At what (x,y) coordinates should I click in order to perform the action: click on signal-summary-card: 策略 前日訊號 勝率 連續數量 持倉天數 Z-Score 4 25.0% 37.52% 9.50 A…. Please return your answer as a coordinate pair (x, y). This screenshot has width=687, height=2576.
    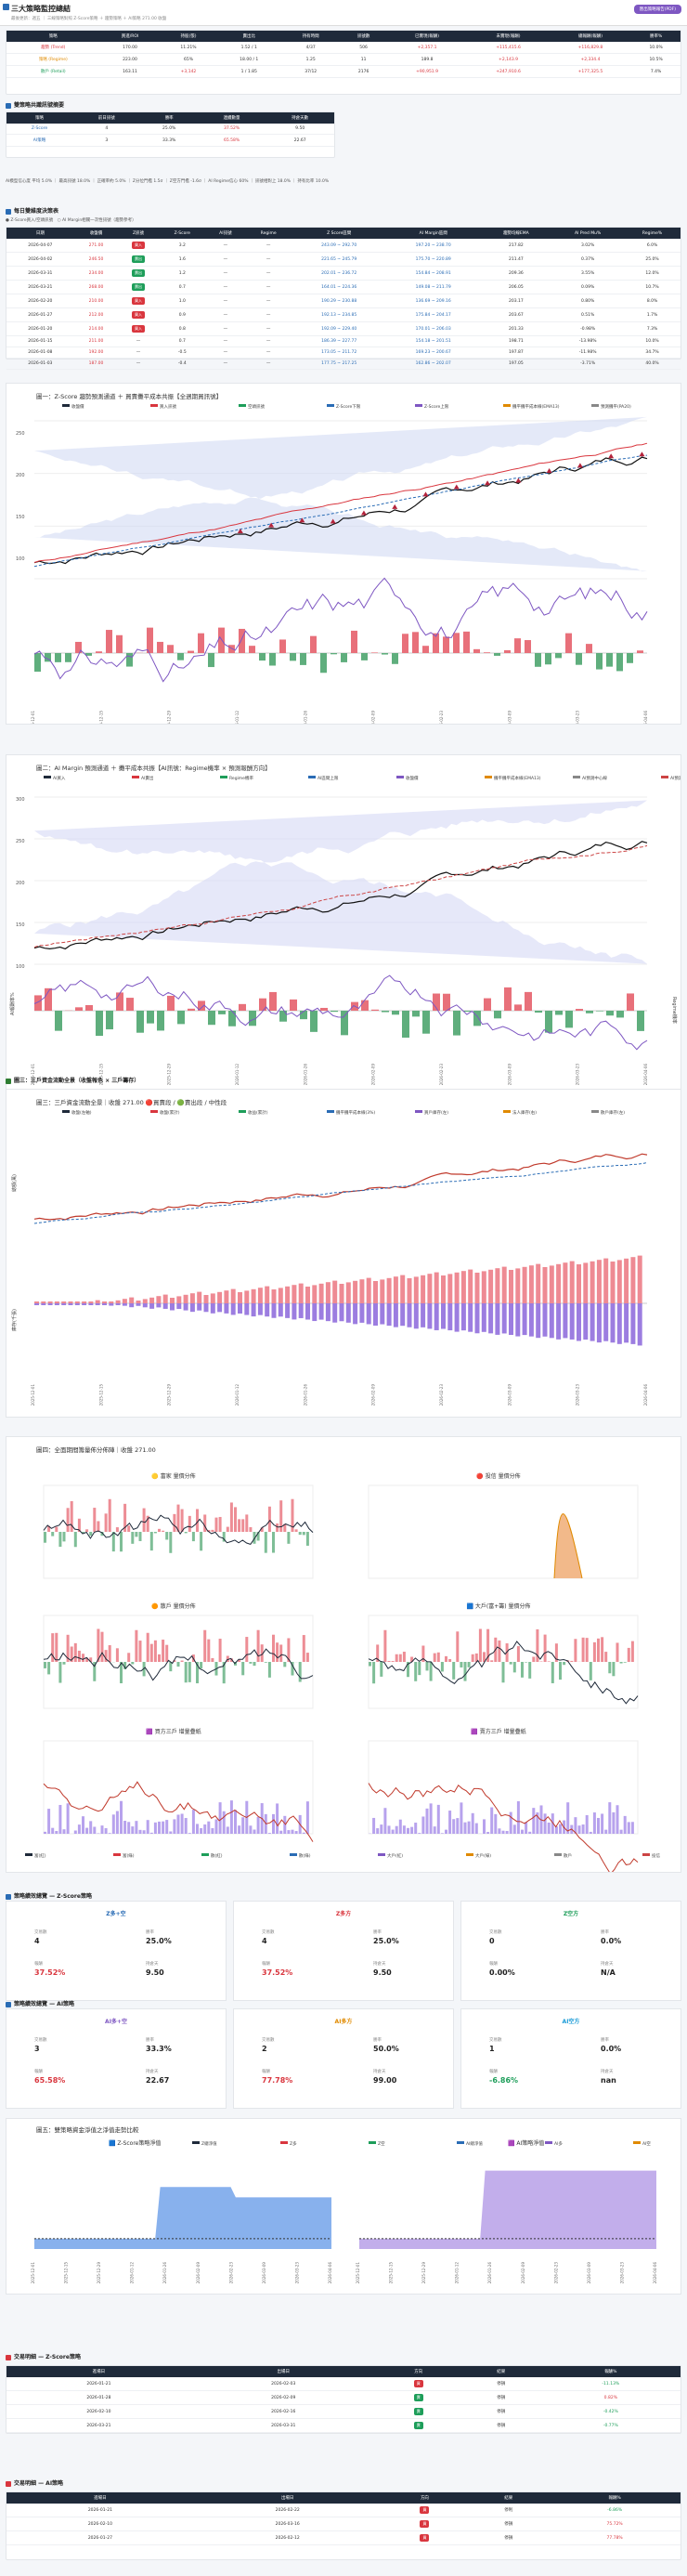
    Looking at the image, I should click on (170, 134).